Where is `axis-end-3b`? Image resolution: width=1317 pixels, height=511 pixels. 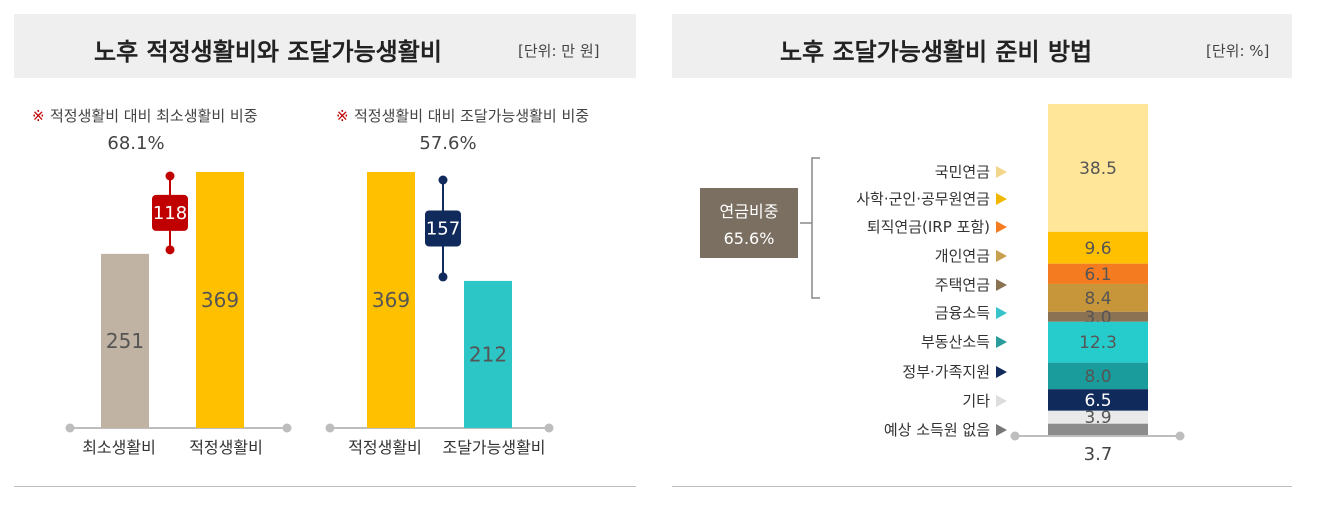 axis-end-3b is located at coordinates (1180, 436).